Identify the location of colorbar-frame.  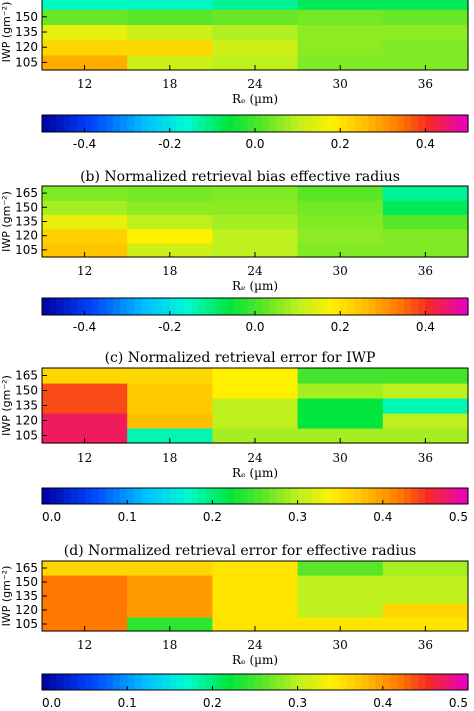
(255, 682).